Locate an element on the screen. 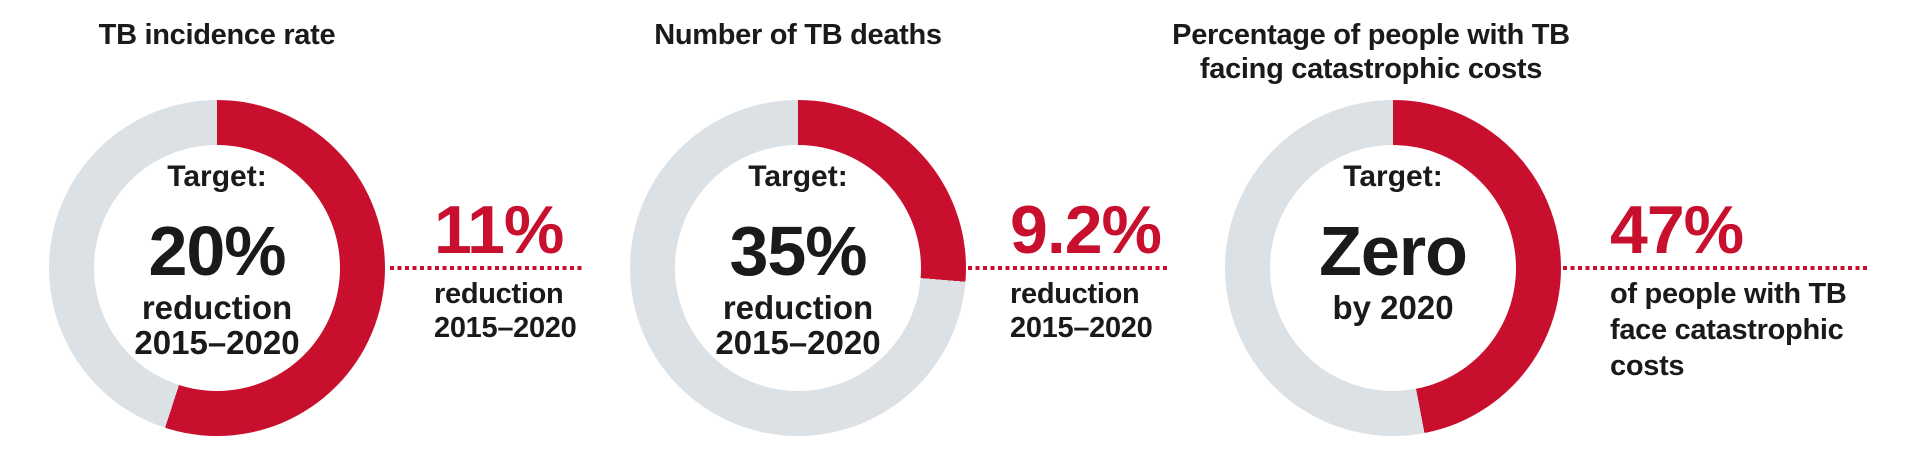 This screenshot has height=473, width=1920. result-value: 9.2% is located at coordinates (1086, 230).